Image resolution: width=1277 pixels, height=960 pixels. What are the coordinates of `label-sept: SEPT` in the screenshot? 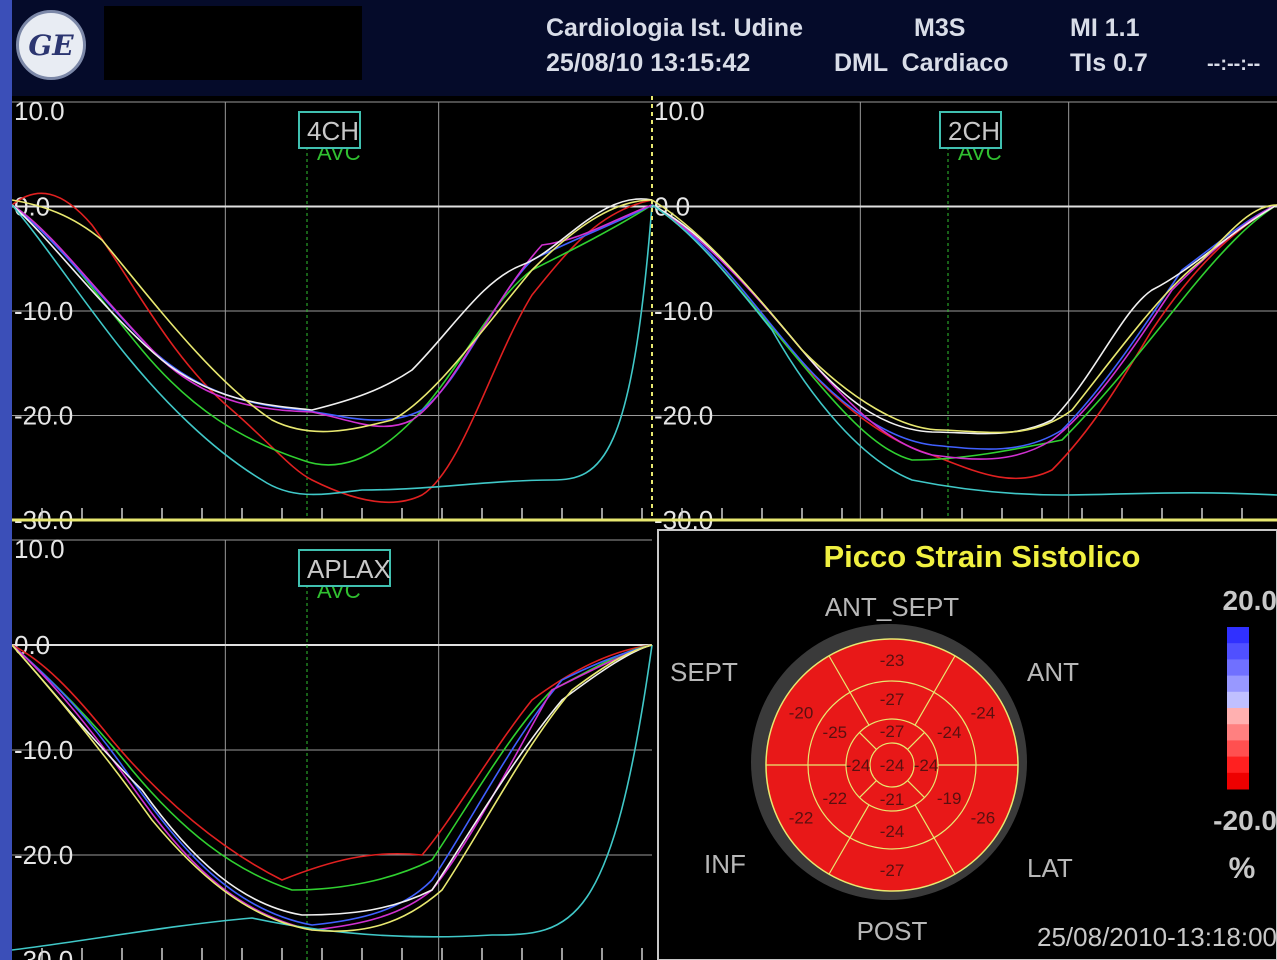 It's located at (704, 672).